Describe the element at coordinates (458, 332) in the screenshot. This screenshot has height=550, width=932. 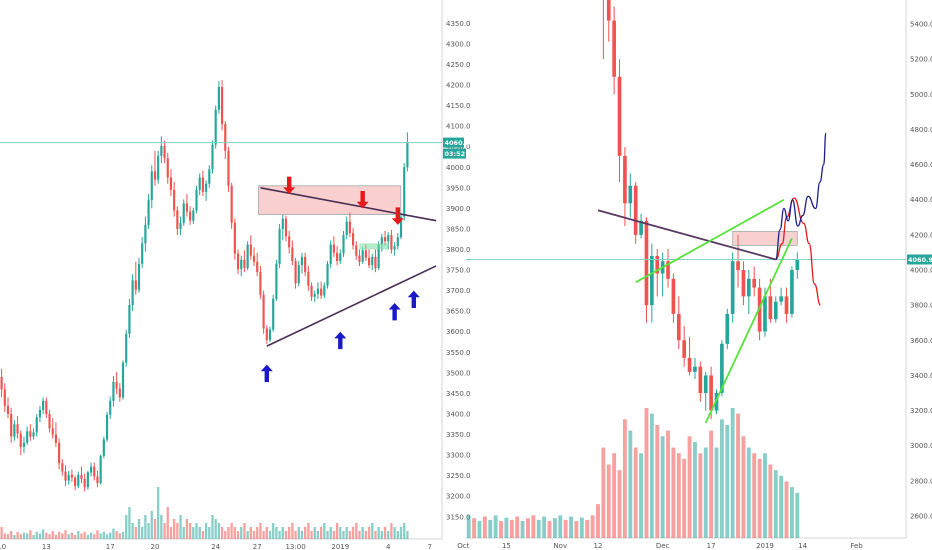
I see `price-tick-label: 3600.0` at that location.